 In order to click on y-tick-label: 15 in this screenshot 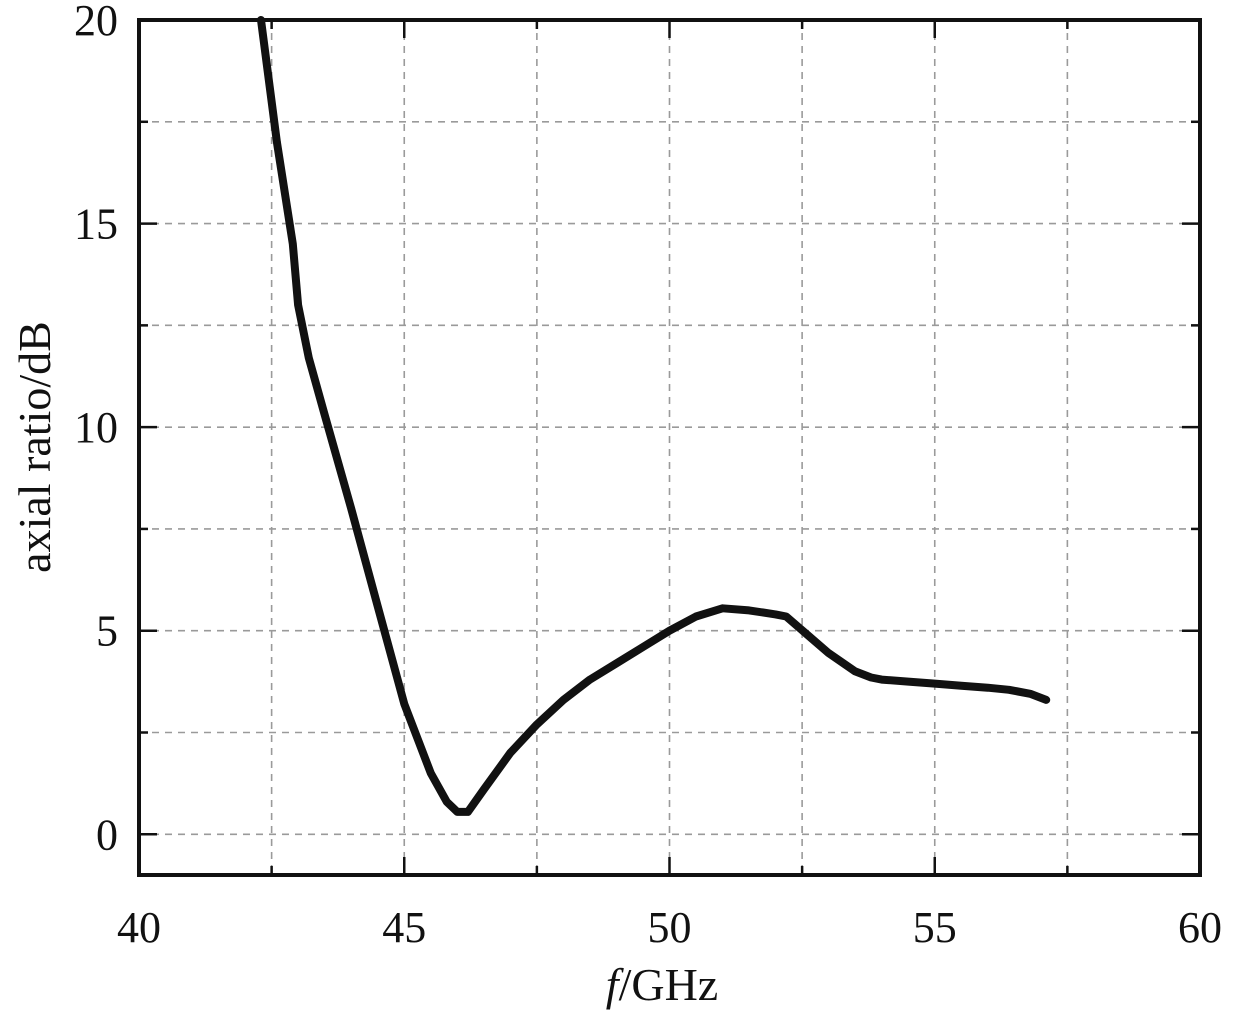, I will do `click(96, 224)`.